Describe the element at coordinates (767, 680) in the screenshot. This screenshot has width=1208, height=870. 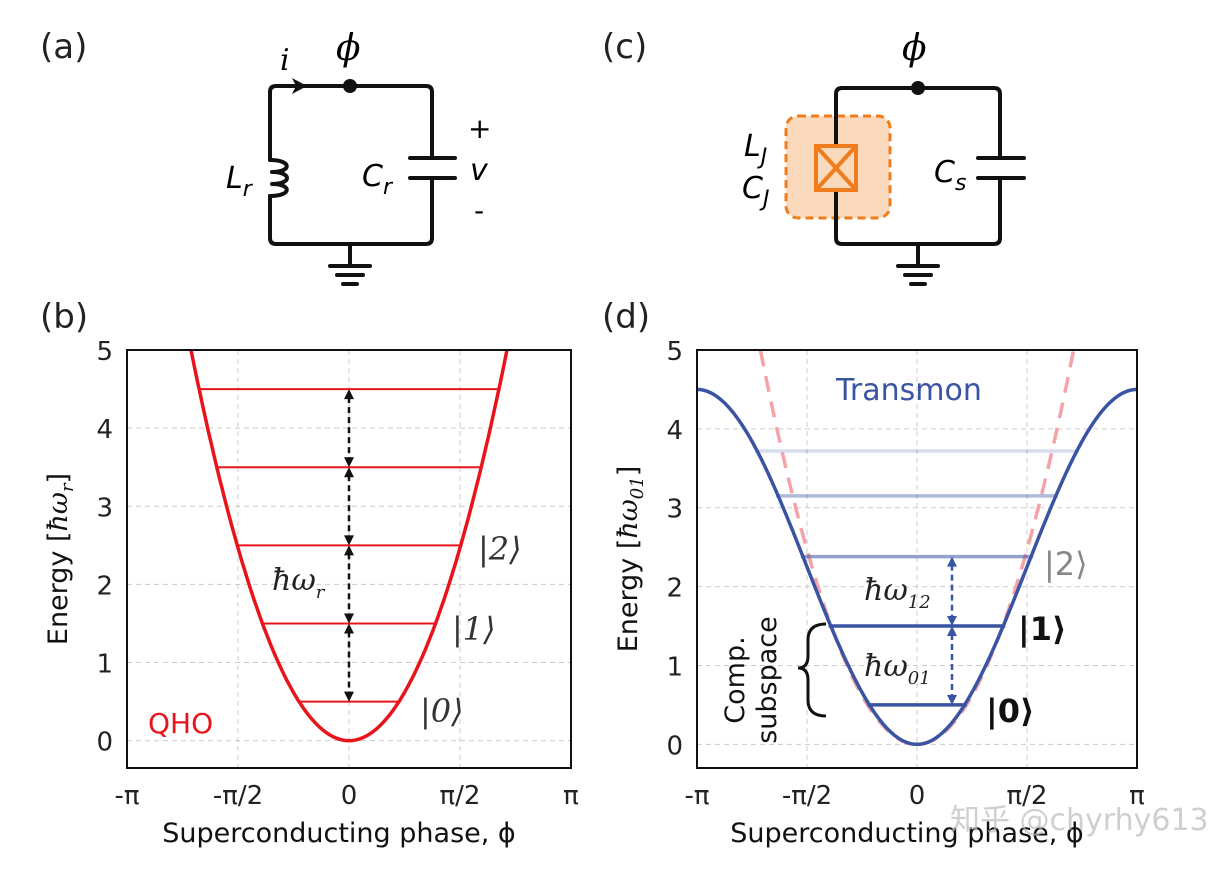
I see `brace-label-line: subspace` at that location.